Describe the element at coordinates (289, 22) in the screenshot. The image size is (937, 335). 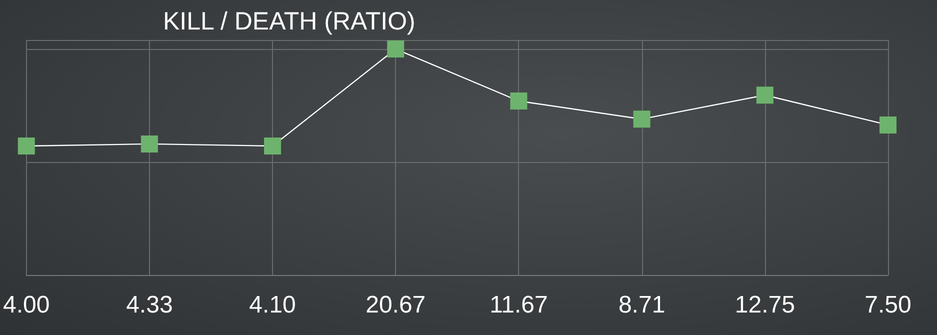
I see `chart-title: KILL / DEATH (RATIO)` at that location.